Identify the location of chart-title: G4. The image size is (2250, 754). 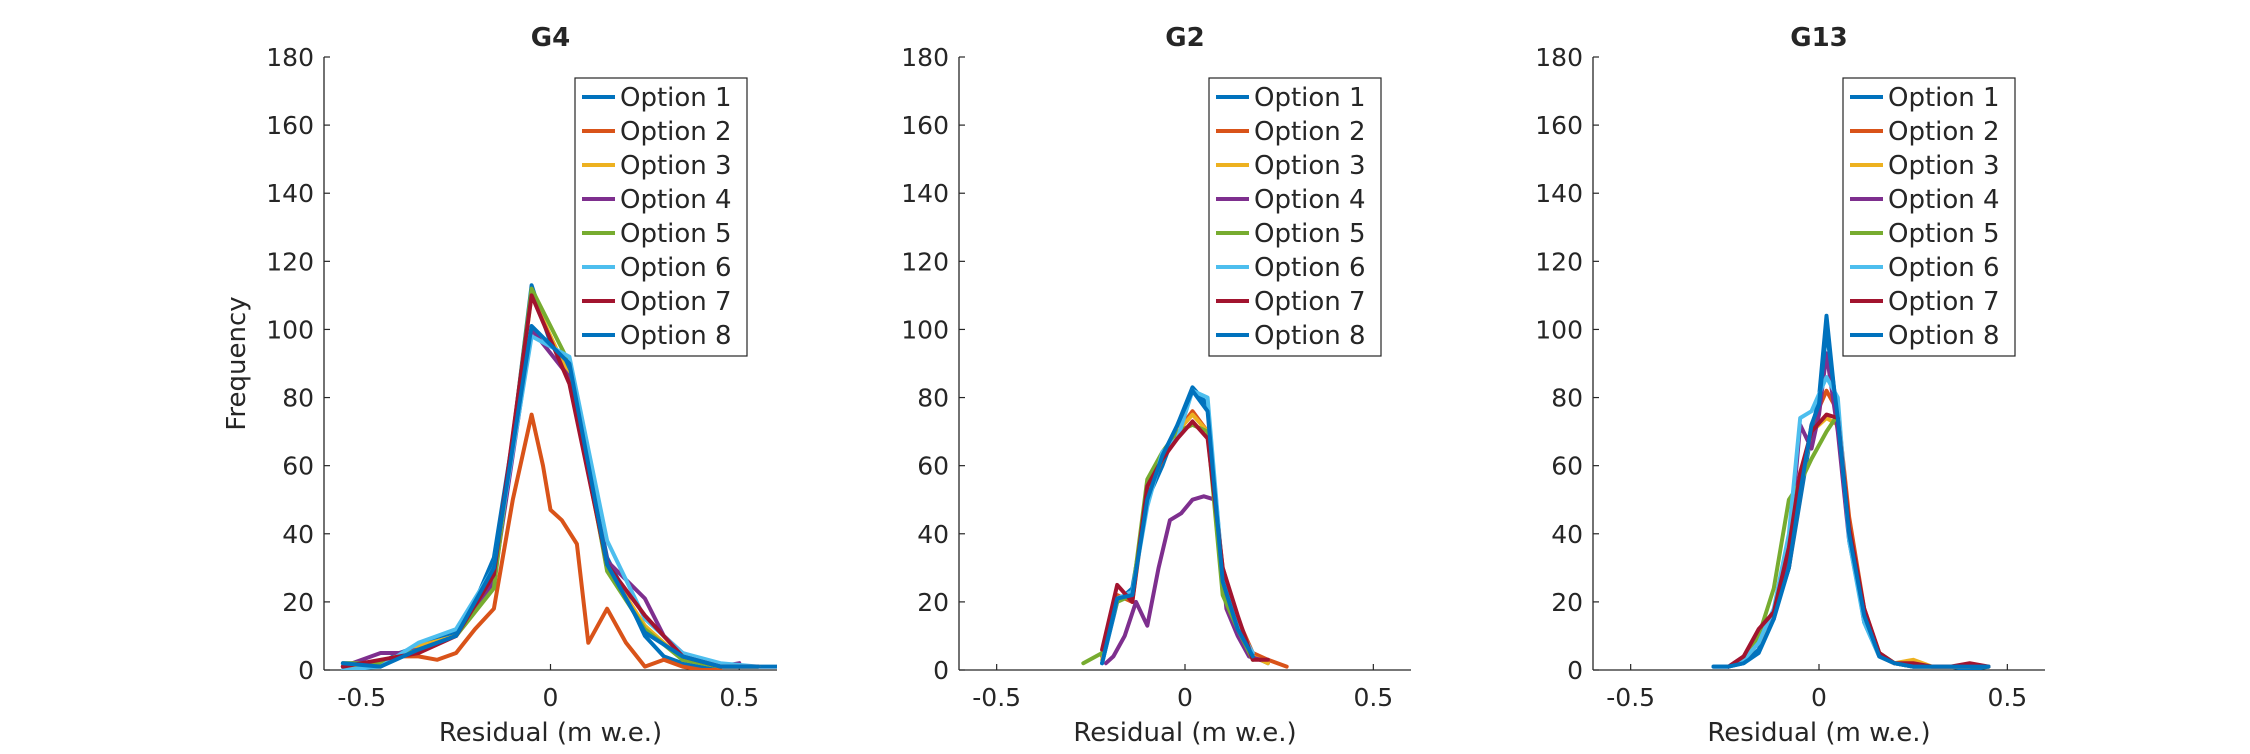
(550, 38).